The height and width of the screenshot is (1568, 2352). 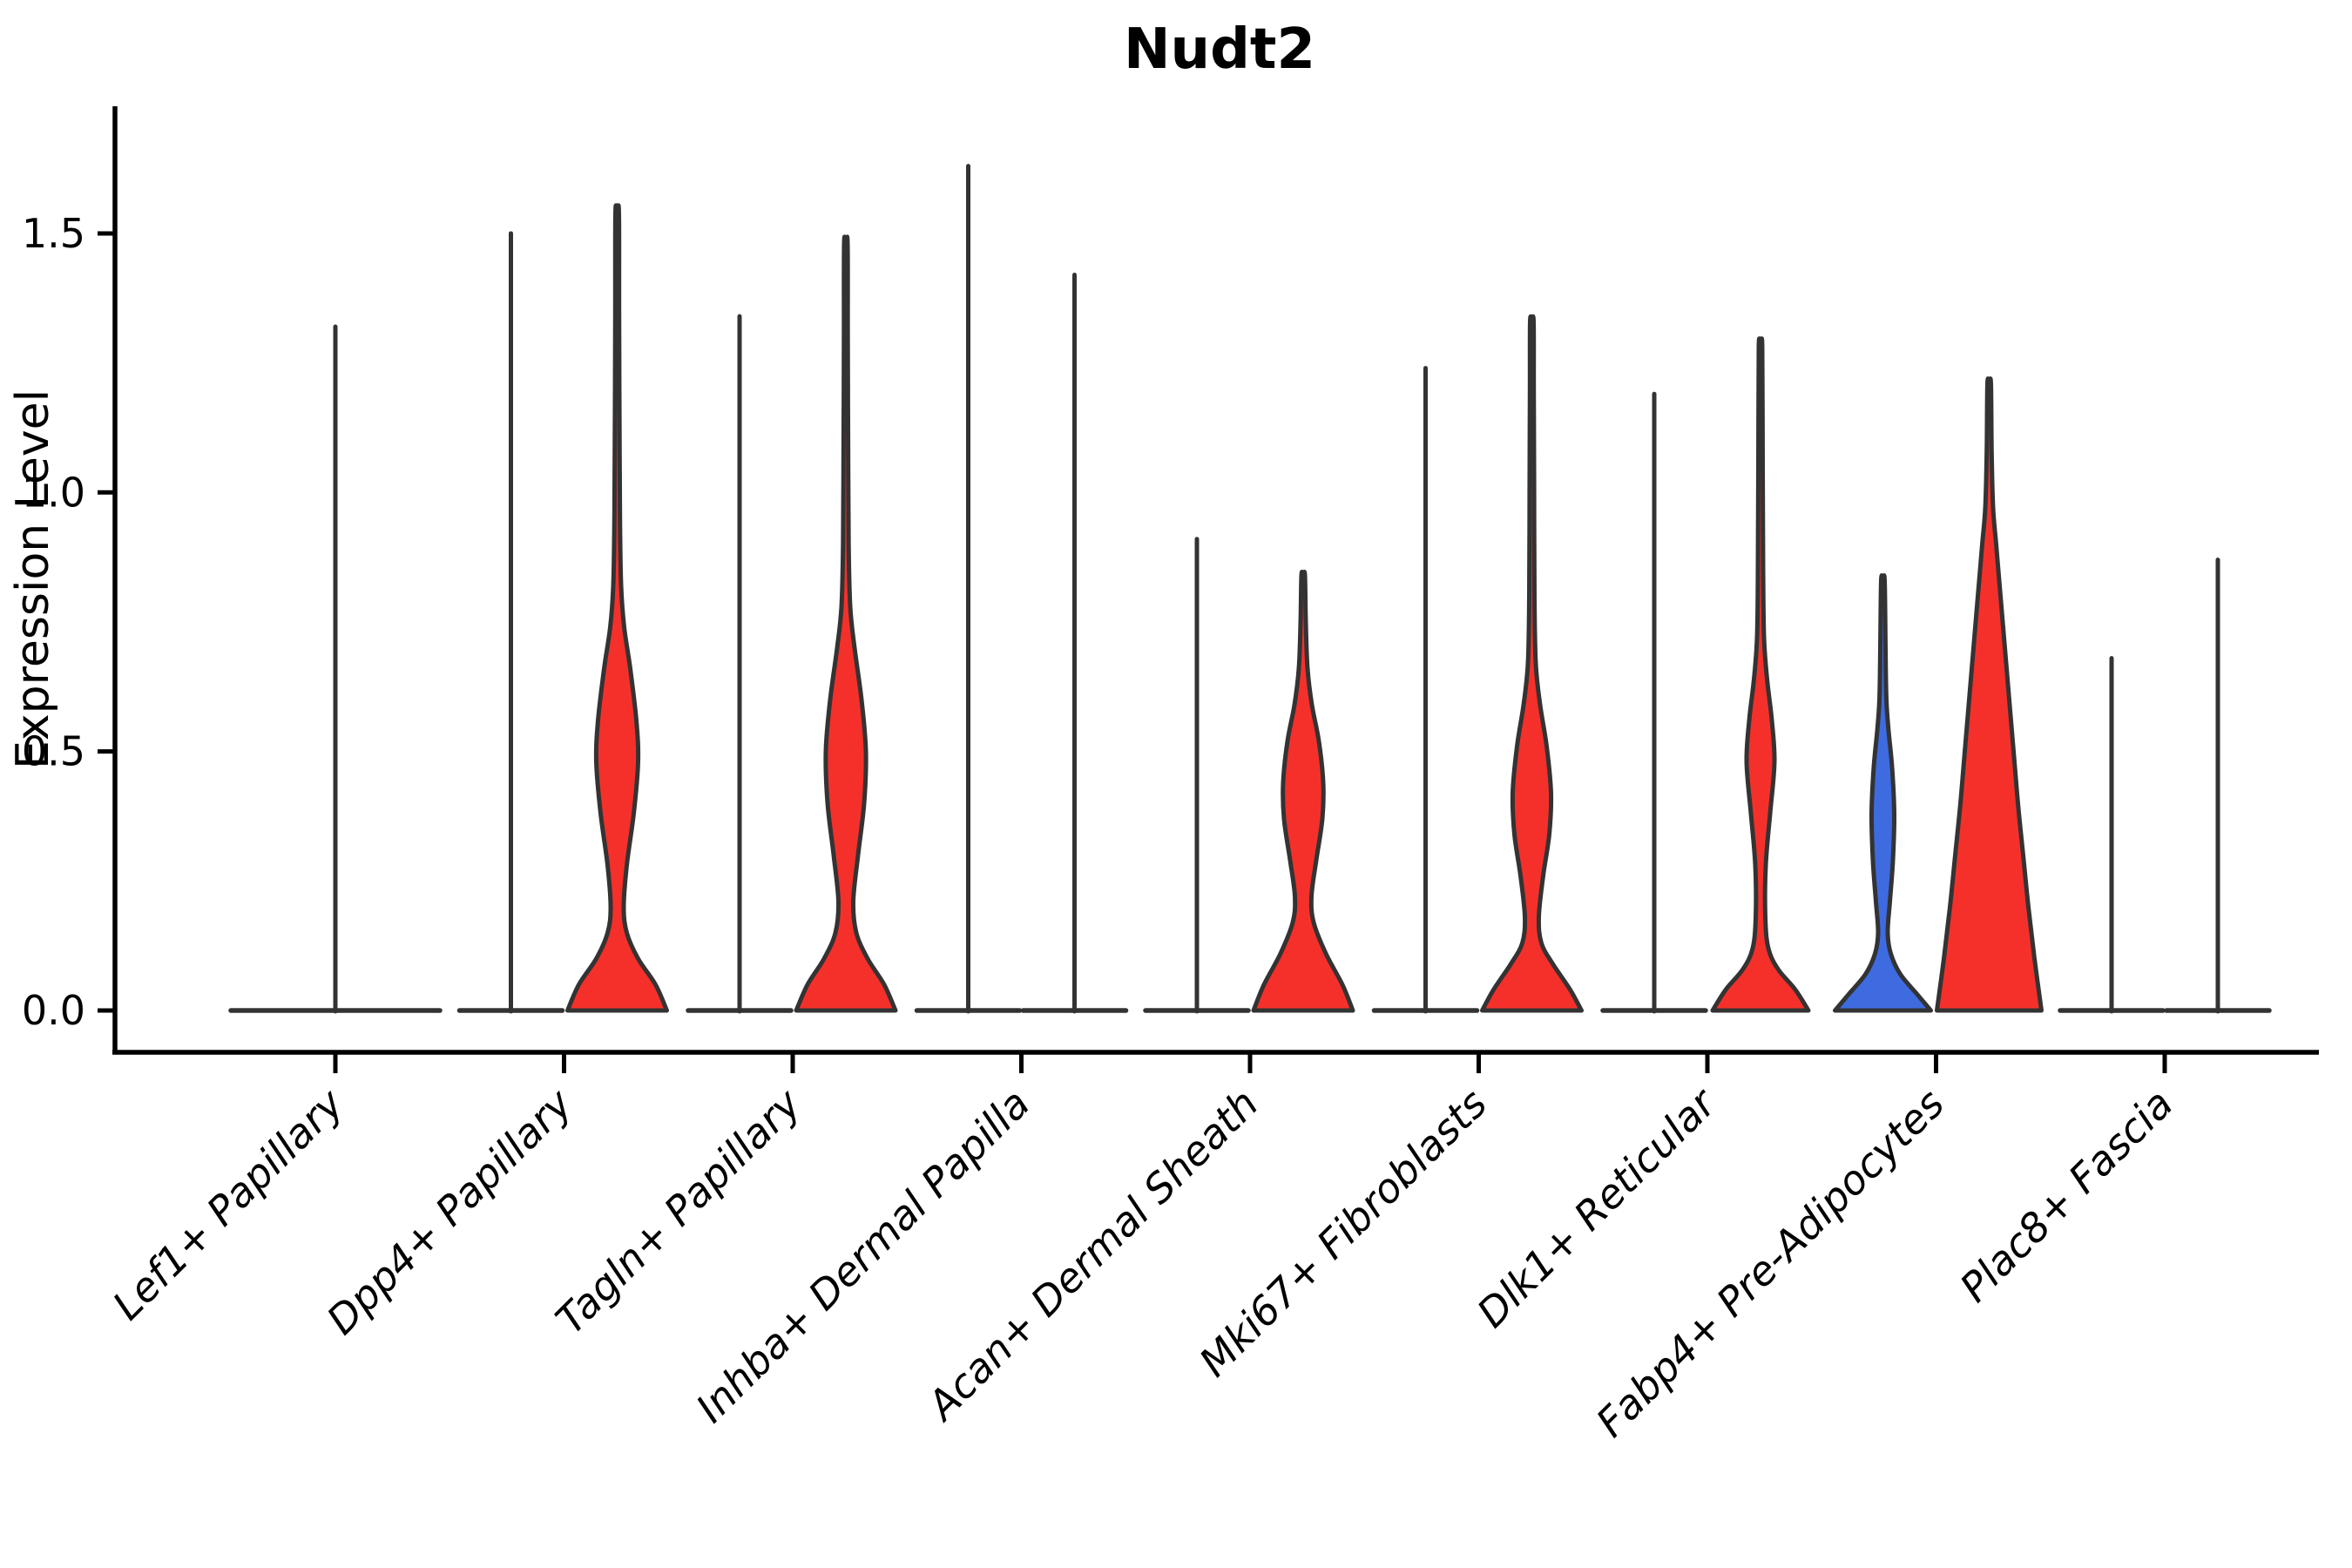 I want to click on x-tick-label: Plac8+ Fascia, so click(x=2065, y=1195).